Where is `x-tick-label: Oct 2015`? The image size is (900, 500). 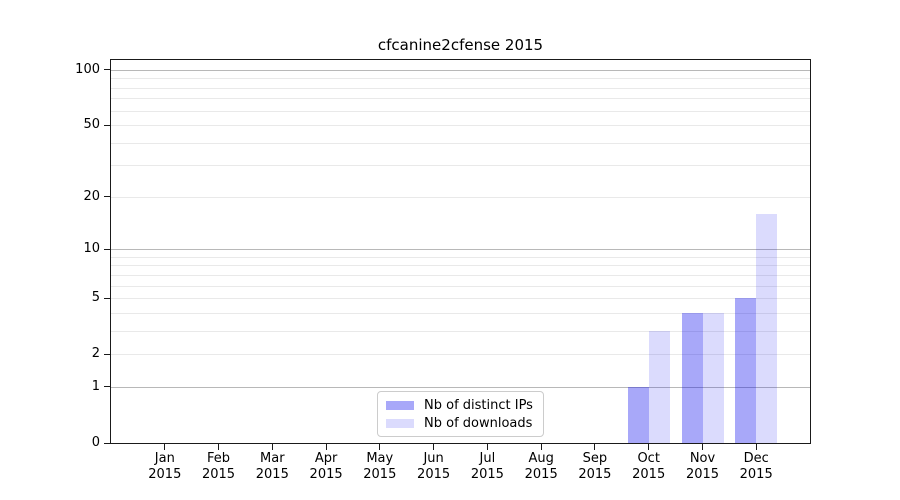
x-tick-label: Oct 2015 is located at coordinates (649, 467).